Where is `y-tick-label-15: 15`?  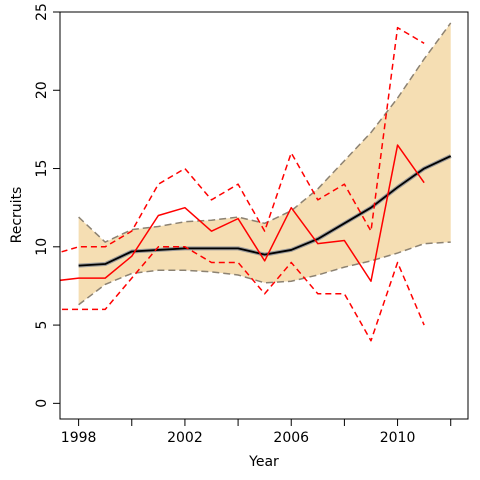
y-tick-label-15: 15 is located at coordinates (42, 169).